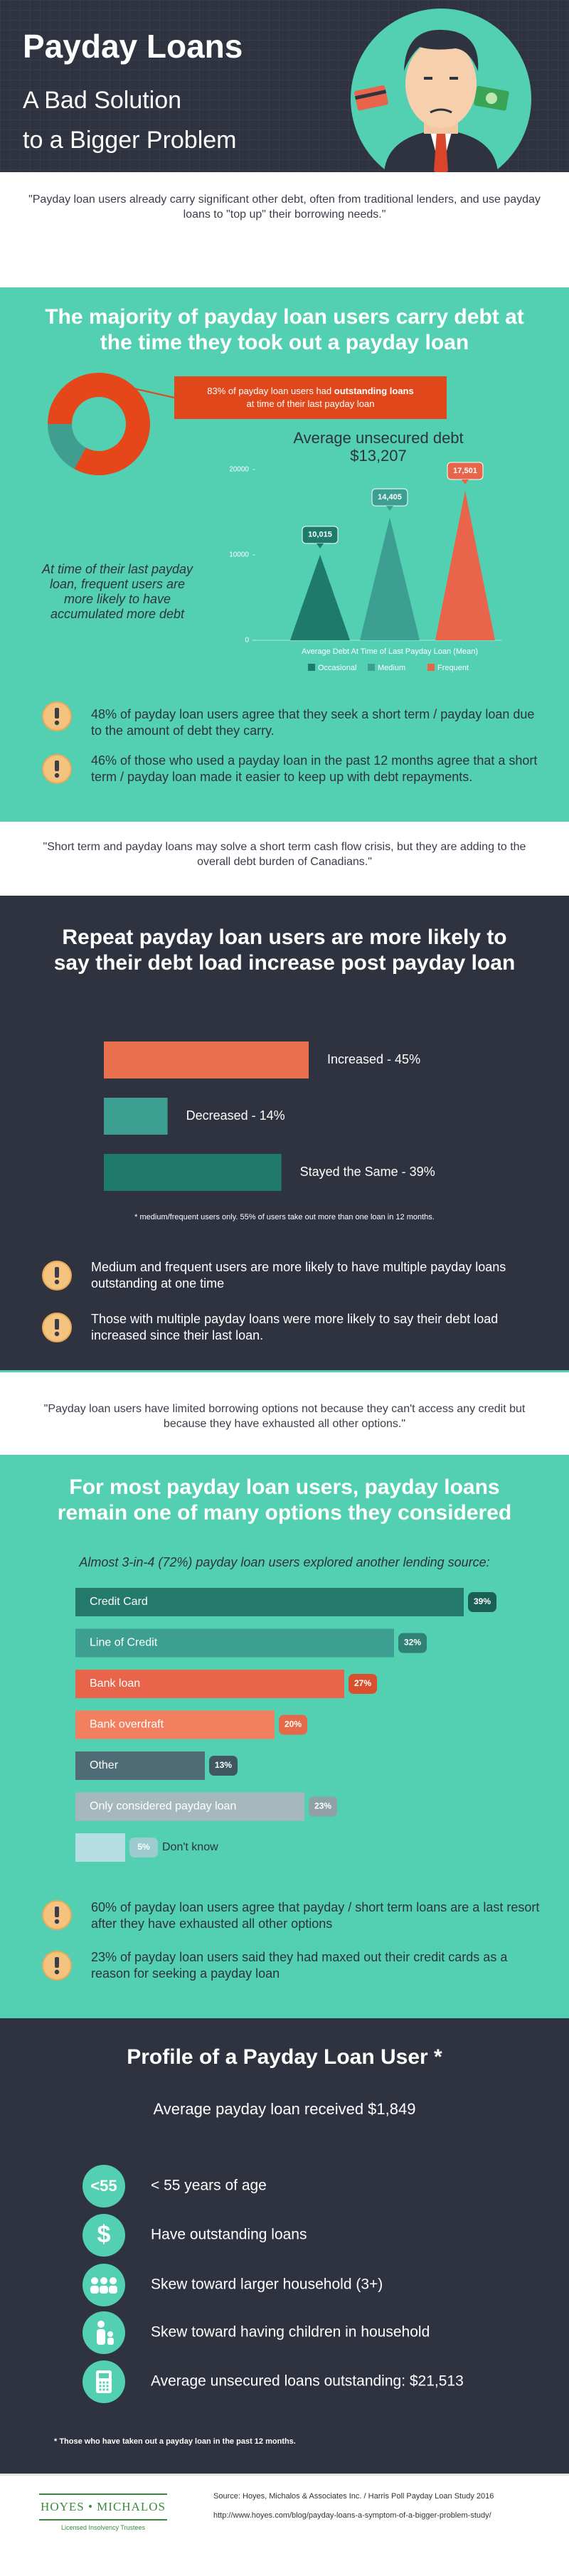 The width and height of the screenshot is (569, 2576). I want to click on profile-item: Skew toward having children in household, so click(291, 2332).